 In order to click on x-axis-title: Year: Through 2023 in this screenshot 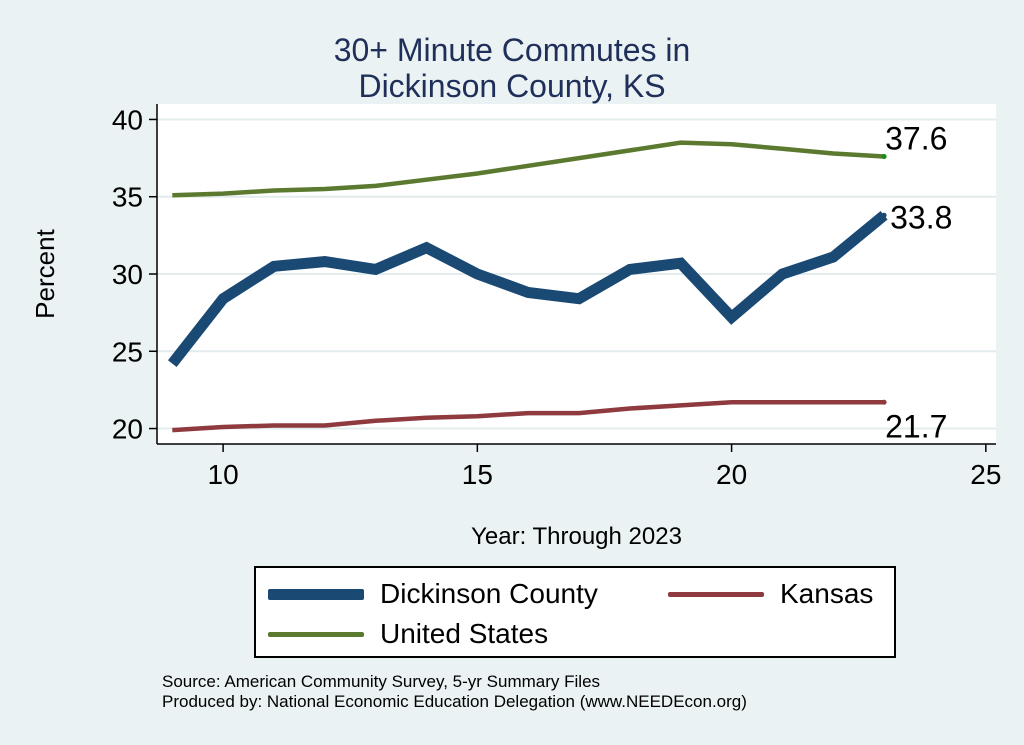, I will do `click(576, 536)`.